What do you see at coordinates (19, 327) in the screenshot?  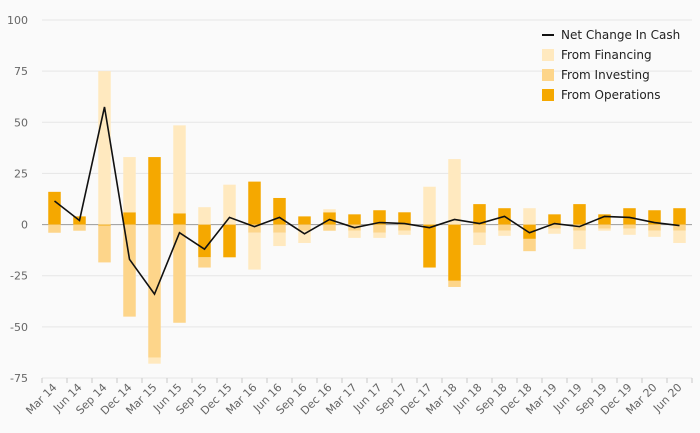 I see `y-tick-label: -50` at bounding box center [19, 327].